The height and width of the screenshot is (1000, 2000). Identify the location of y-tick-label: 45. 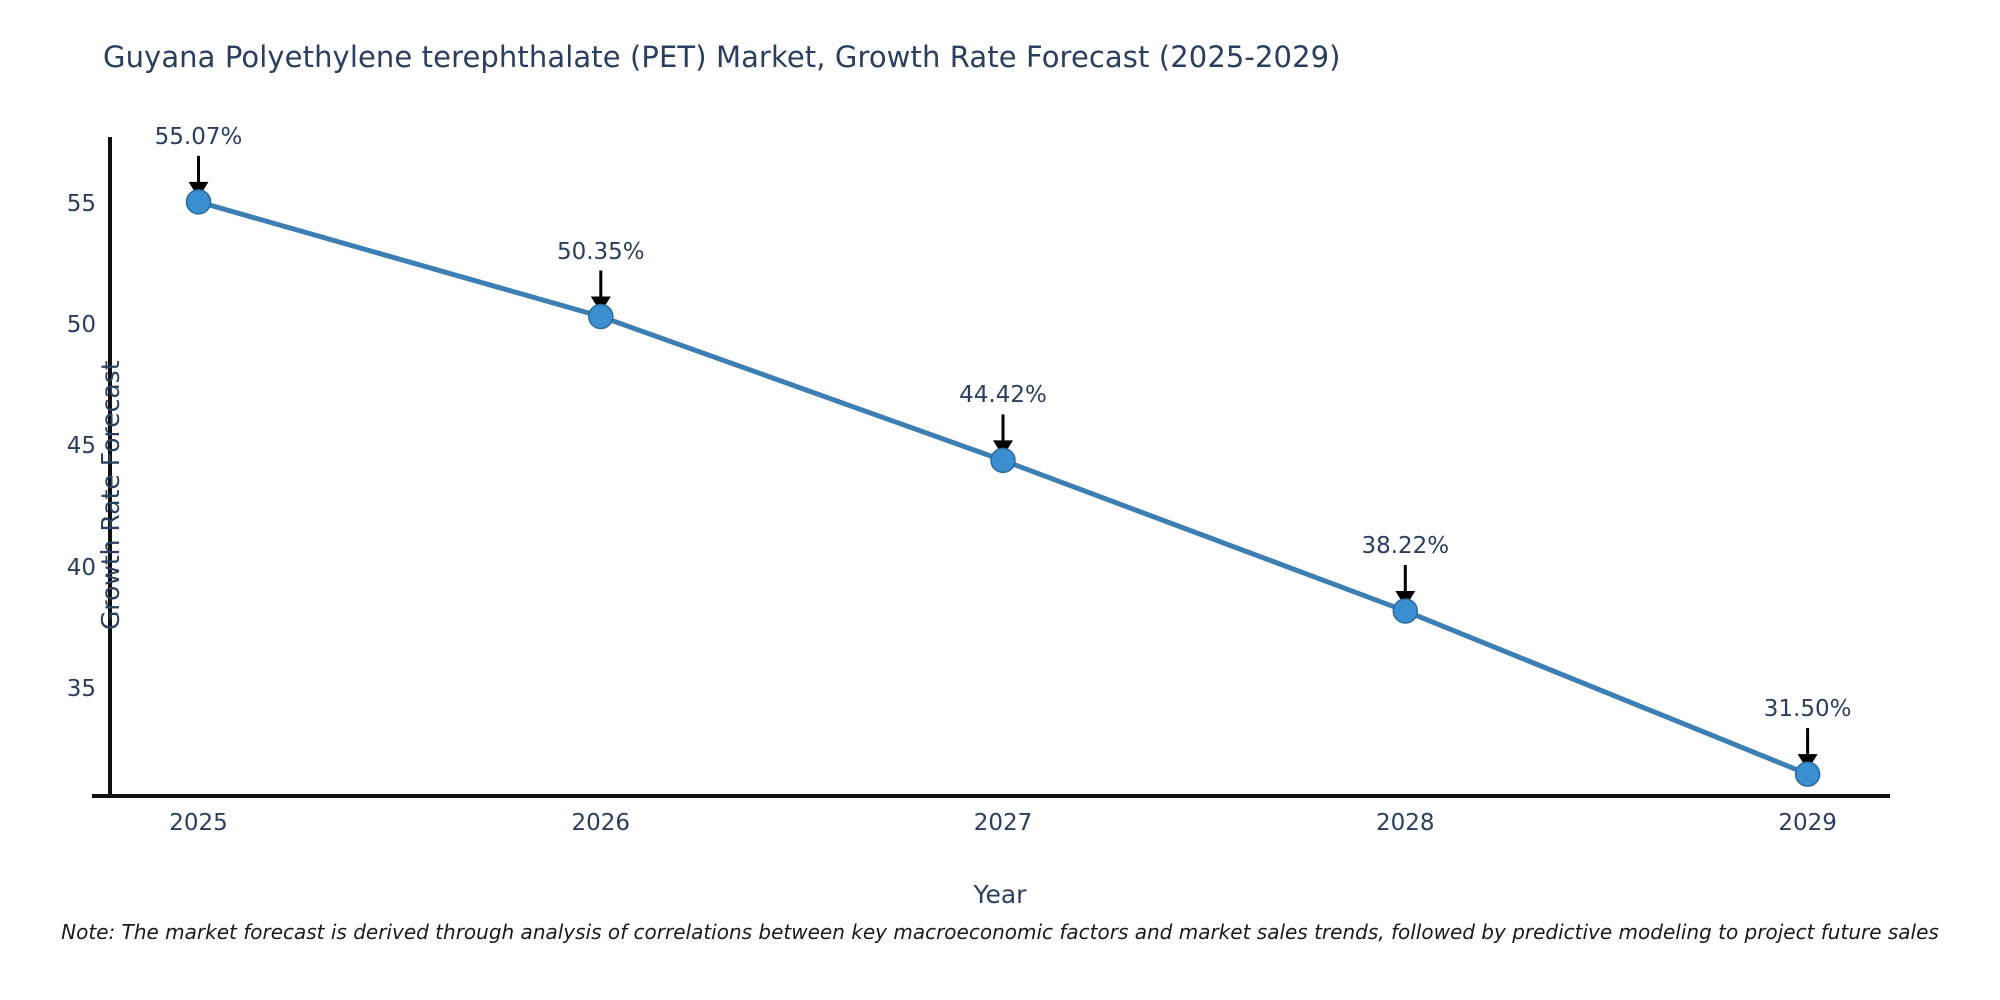
(81, 446).